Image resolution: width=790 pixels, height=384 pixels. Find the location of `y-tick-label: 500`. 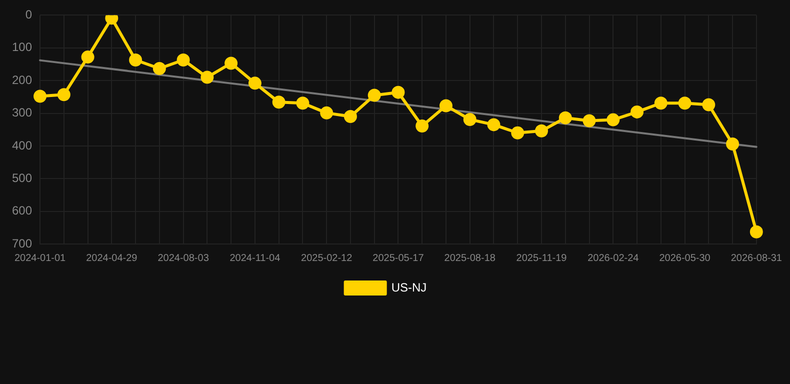

y-tick-label: 500 is located at coordinates (22, 177).